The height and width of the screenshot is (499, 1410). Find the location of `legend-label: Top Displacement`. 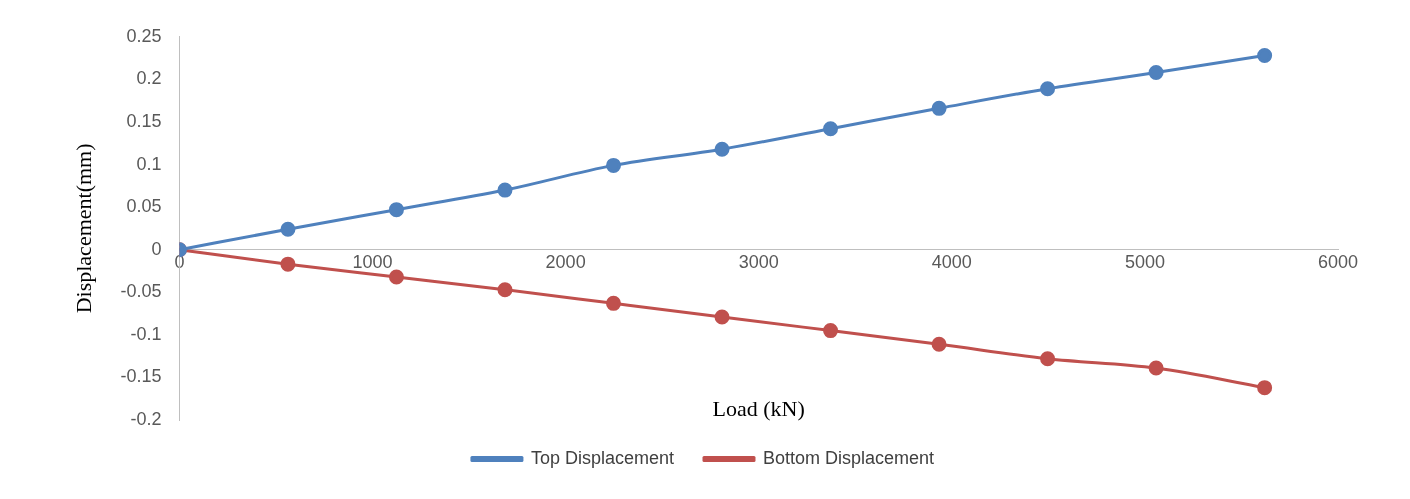

legend-label: Top Displacement is located at coordinates (602, 457).